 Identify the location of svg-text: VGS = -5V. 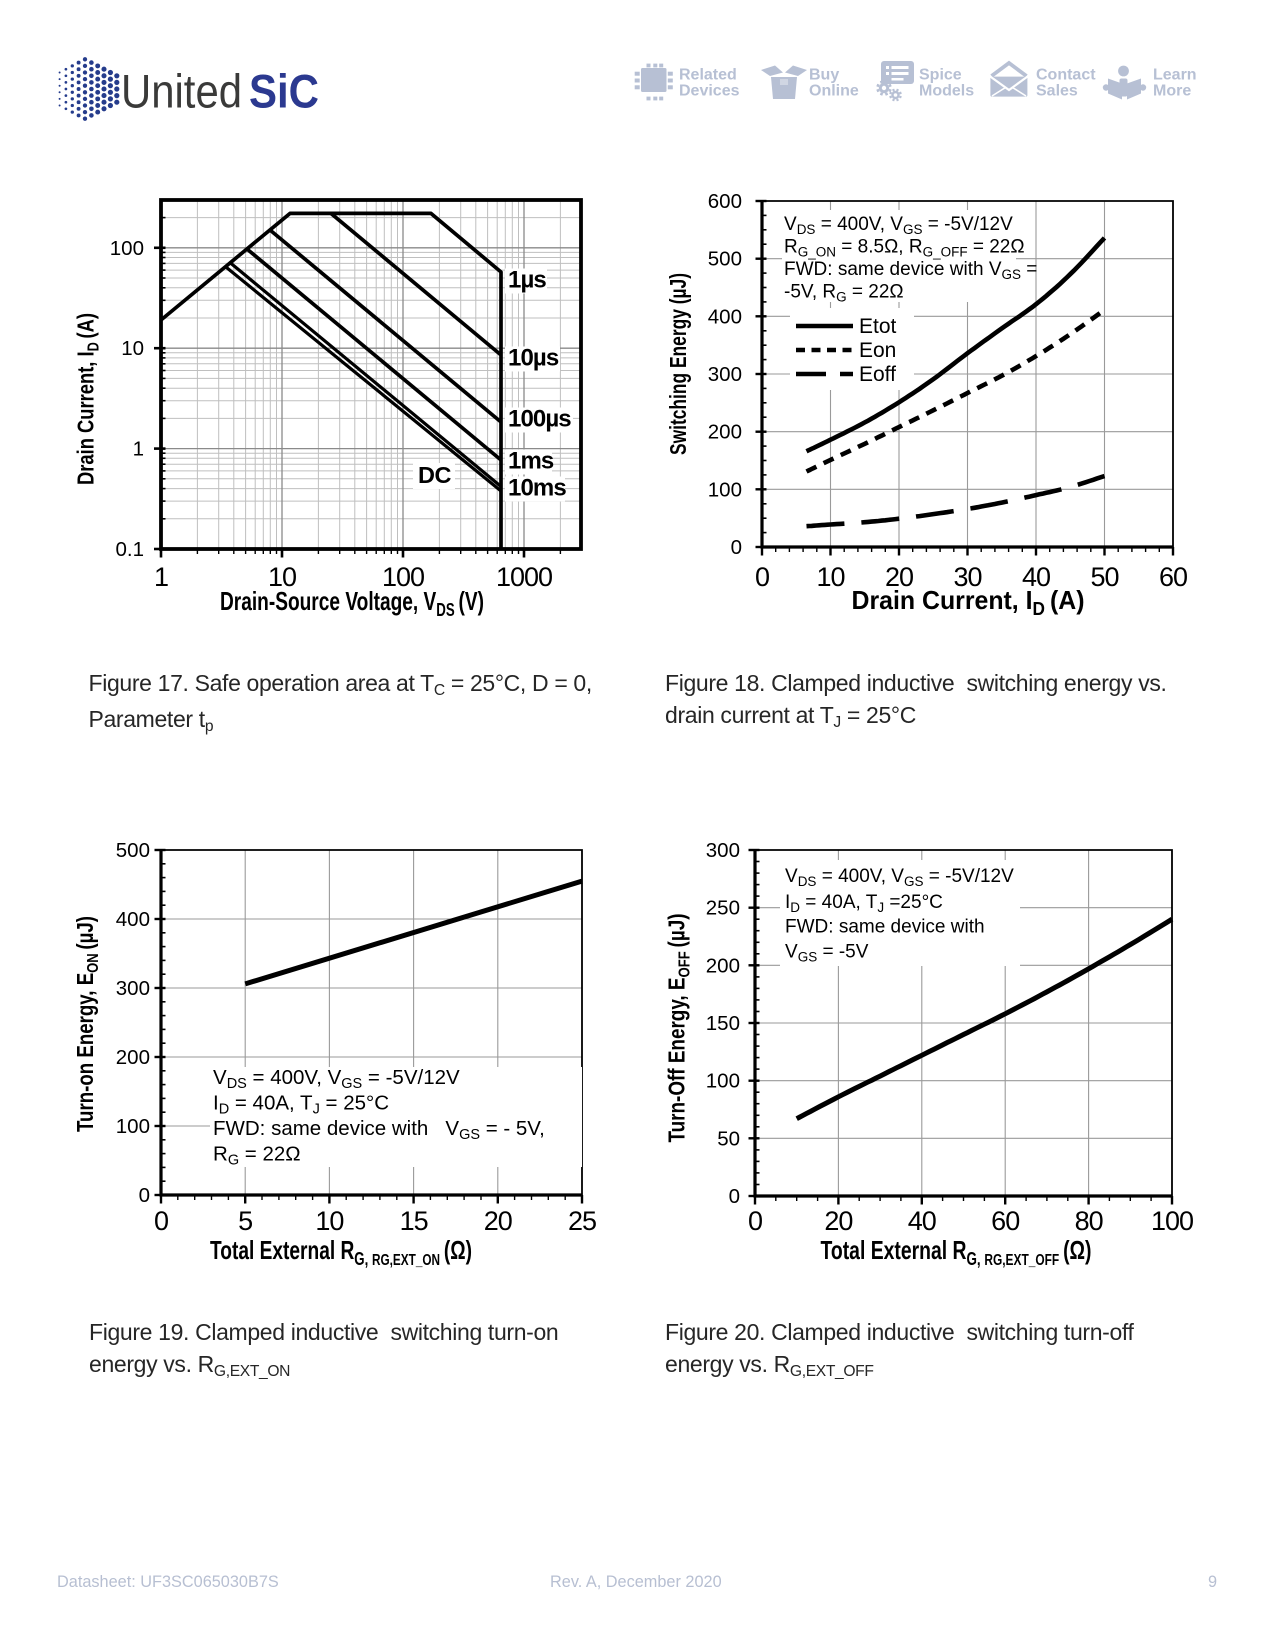
(827, 953).